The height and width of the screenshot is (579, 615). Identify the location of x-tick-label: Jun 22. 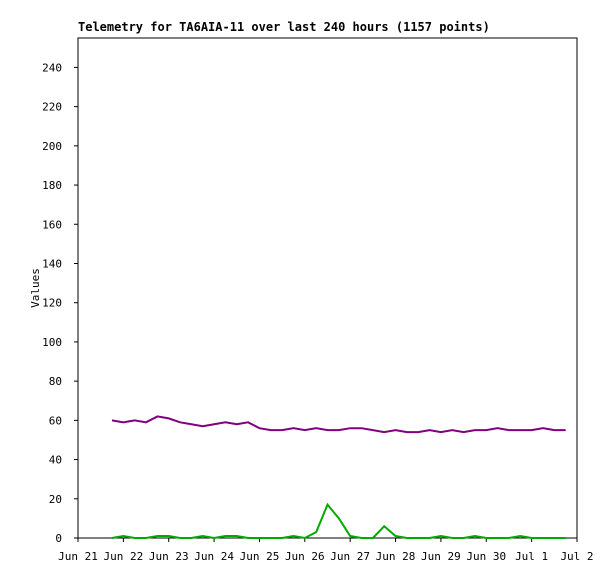
(123, 556).